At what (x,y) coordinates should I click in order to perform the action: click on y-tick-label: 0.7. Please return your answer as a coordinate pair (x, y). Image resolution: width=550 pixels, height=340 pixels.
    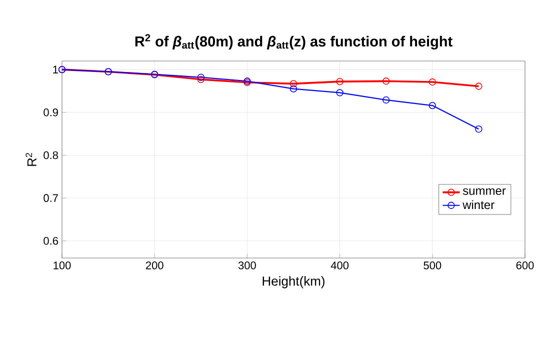
    Looking at the image, I should click on (51, 198).